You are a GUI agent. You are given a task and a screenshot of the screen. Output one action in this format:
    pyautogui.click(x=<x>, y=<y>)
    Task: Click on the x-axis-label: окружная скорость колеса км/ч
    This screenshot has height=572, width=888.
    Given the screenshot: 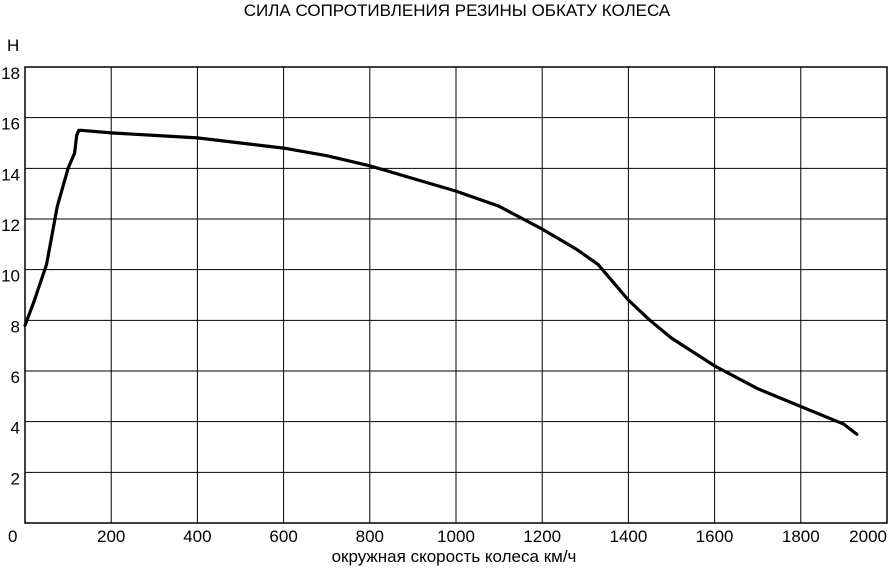 What is the action you would take?
    pyautogui.click(x=454, y=556)
    